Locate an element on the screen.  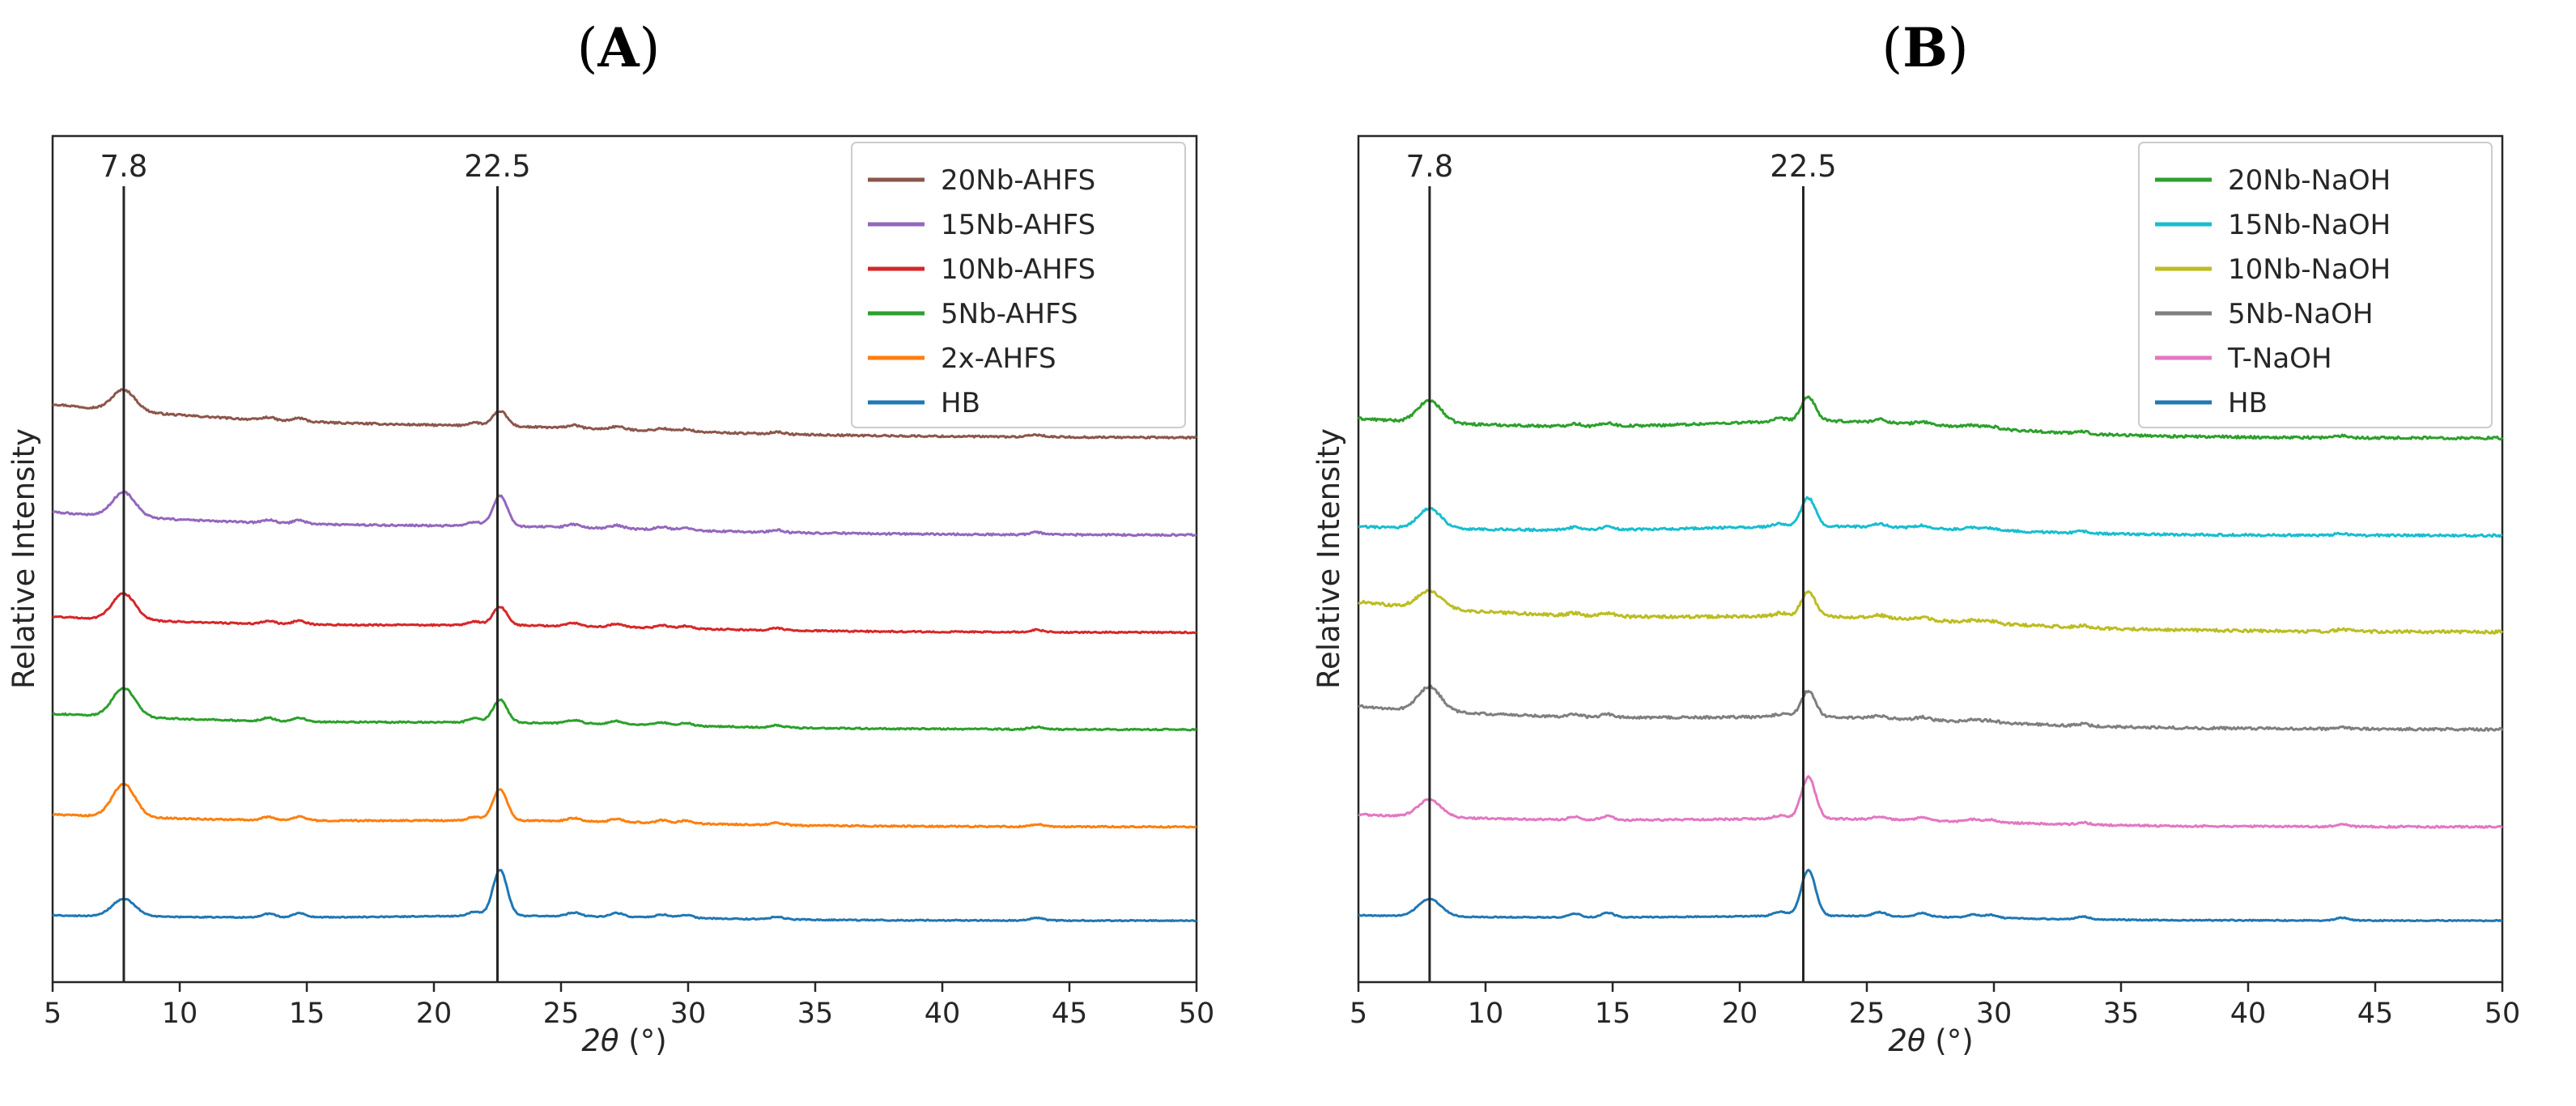
panel-a-legend-label-4: 2x-AHFS is located at coordinates (999, 359).